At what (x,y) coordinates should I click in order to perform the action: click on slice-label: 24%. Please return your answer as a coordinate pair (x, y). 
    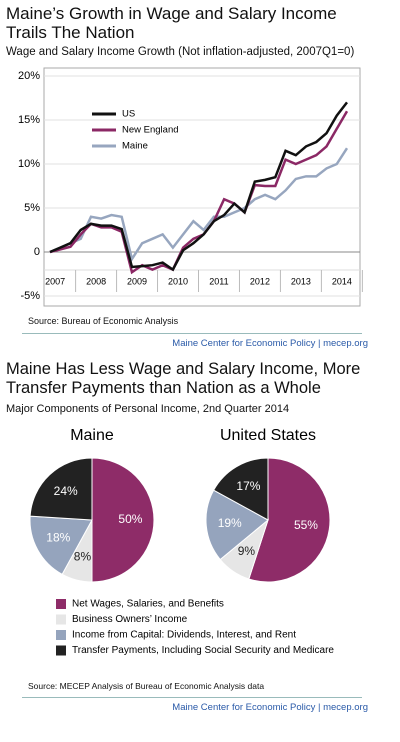
    Looking at the image, I should click on (66, 491).